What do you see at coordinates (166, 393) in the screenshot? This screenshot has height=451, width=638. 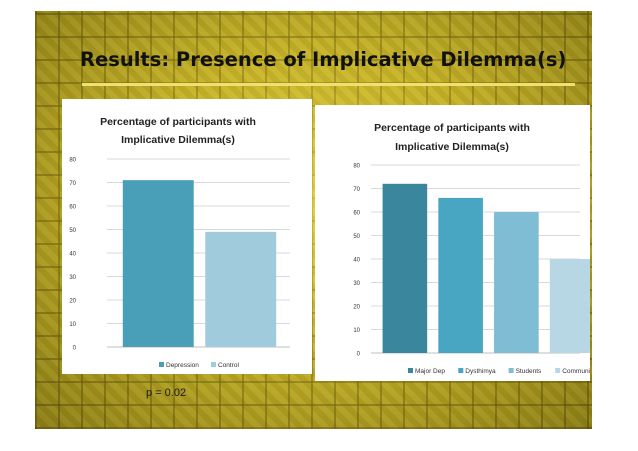 I see `p-value-label: p = 0.02` at bounding box center [166, 393].